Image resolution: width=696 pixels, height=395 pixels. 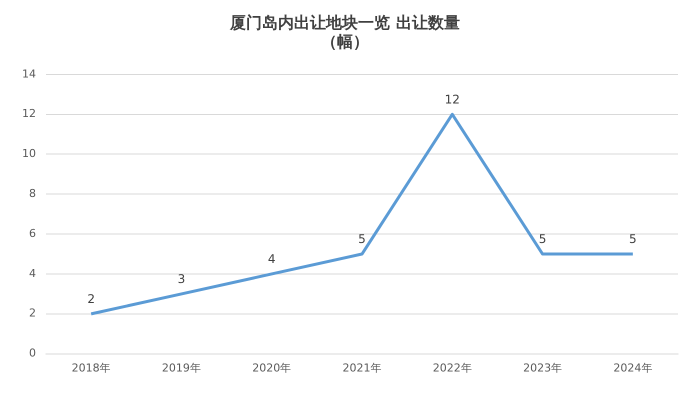 What do you see at coordinates (182, 279) in the screenshot?
I see `data-label: 3` at bounding box center [182, 279].